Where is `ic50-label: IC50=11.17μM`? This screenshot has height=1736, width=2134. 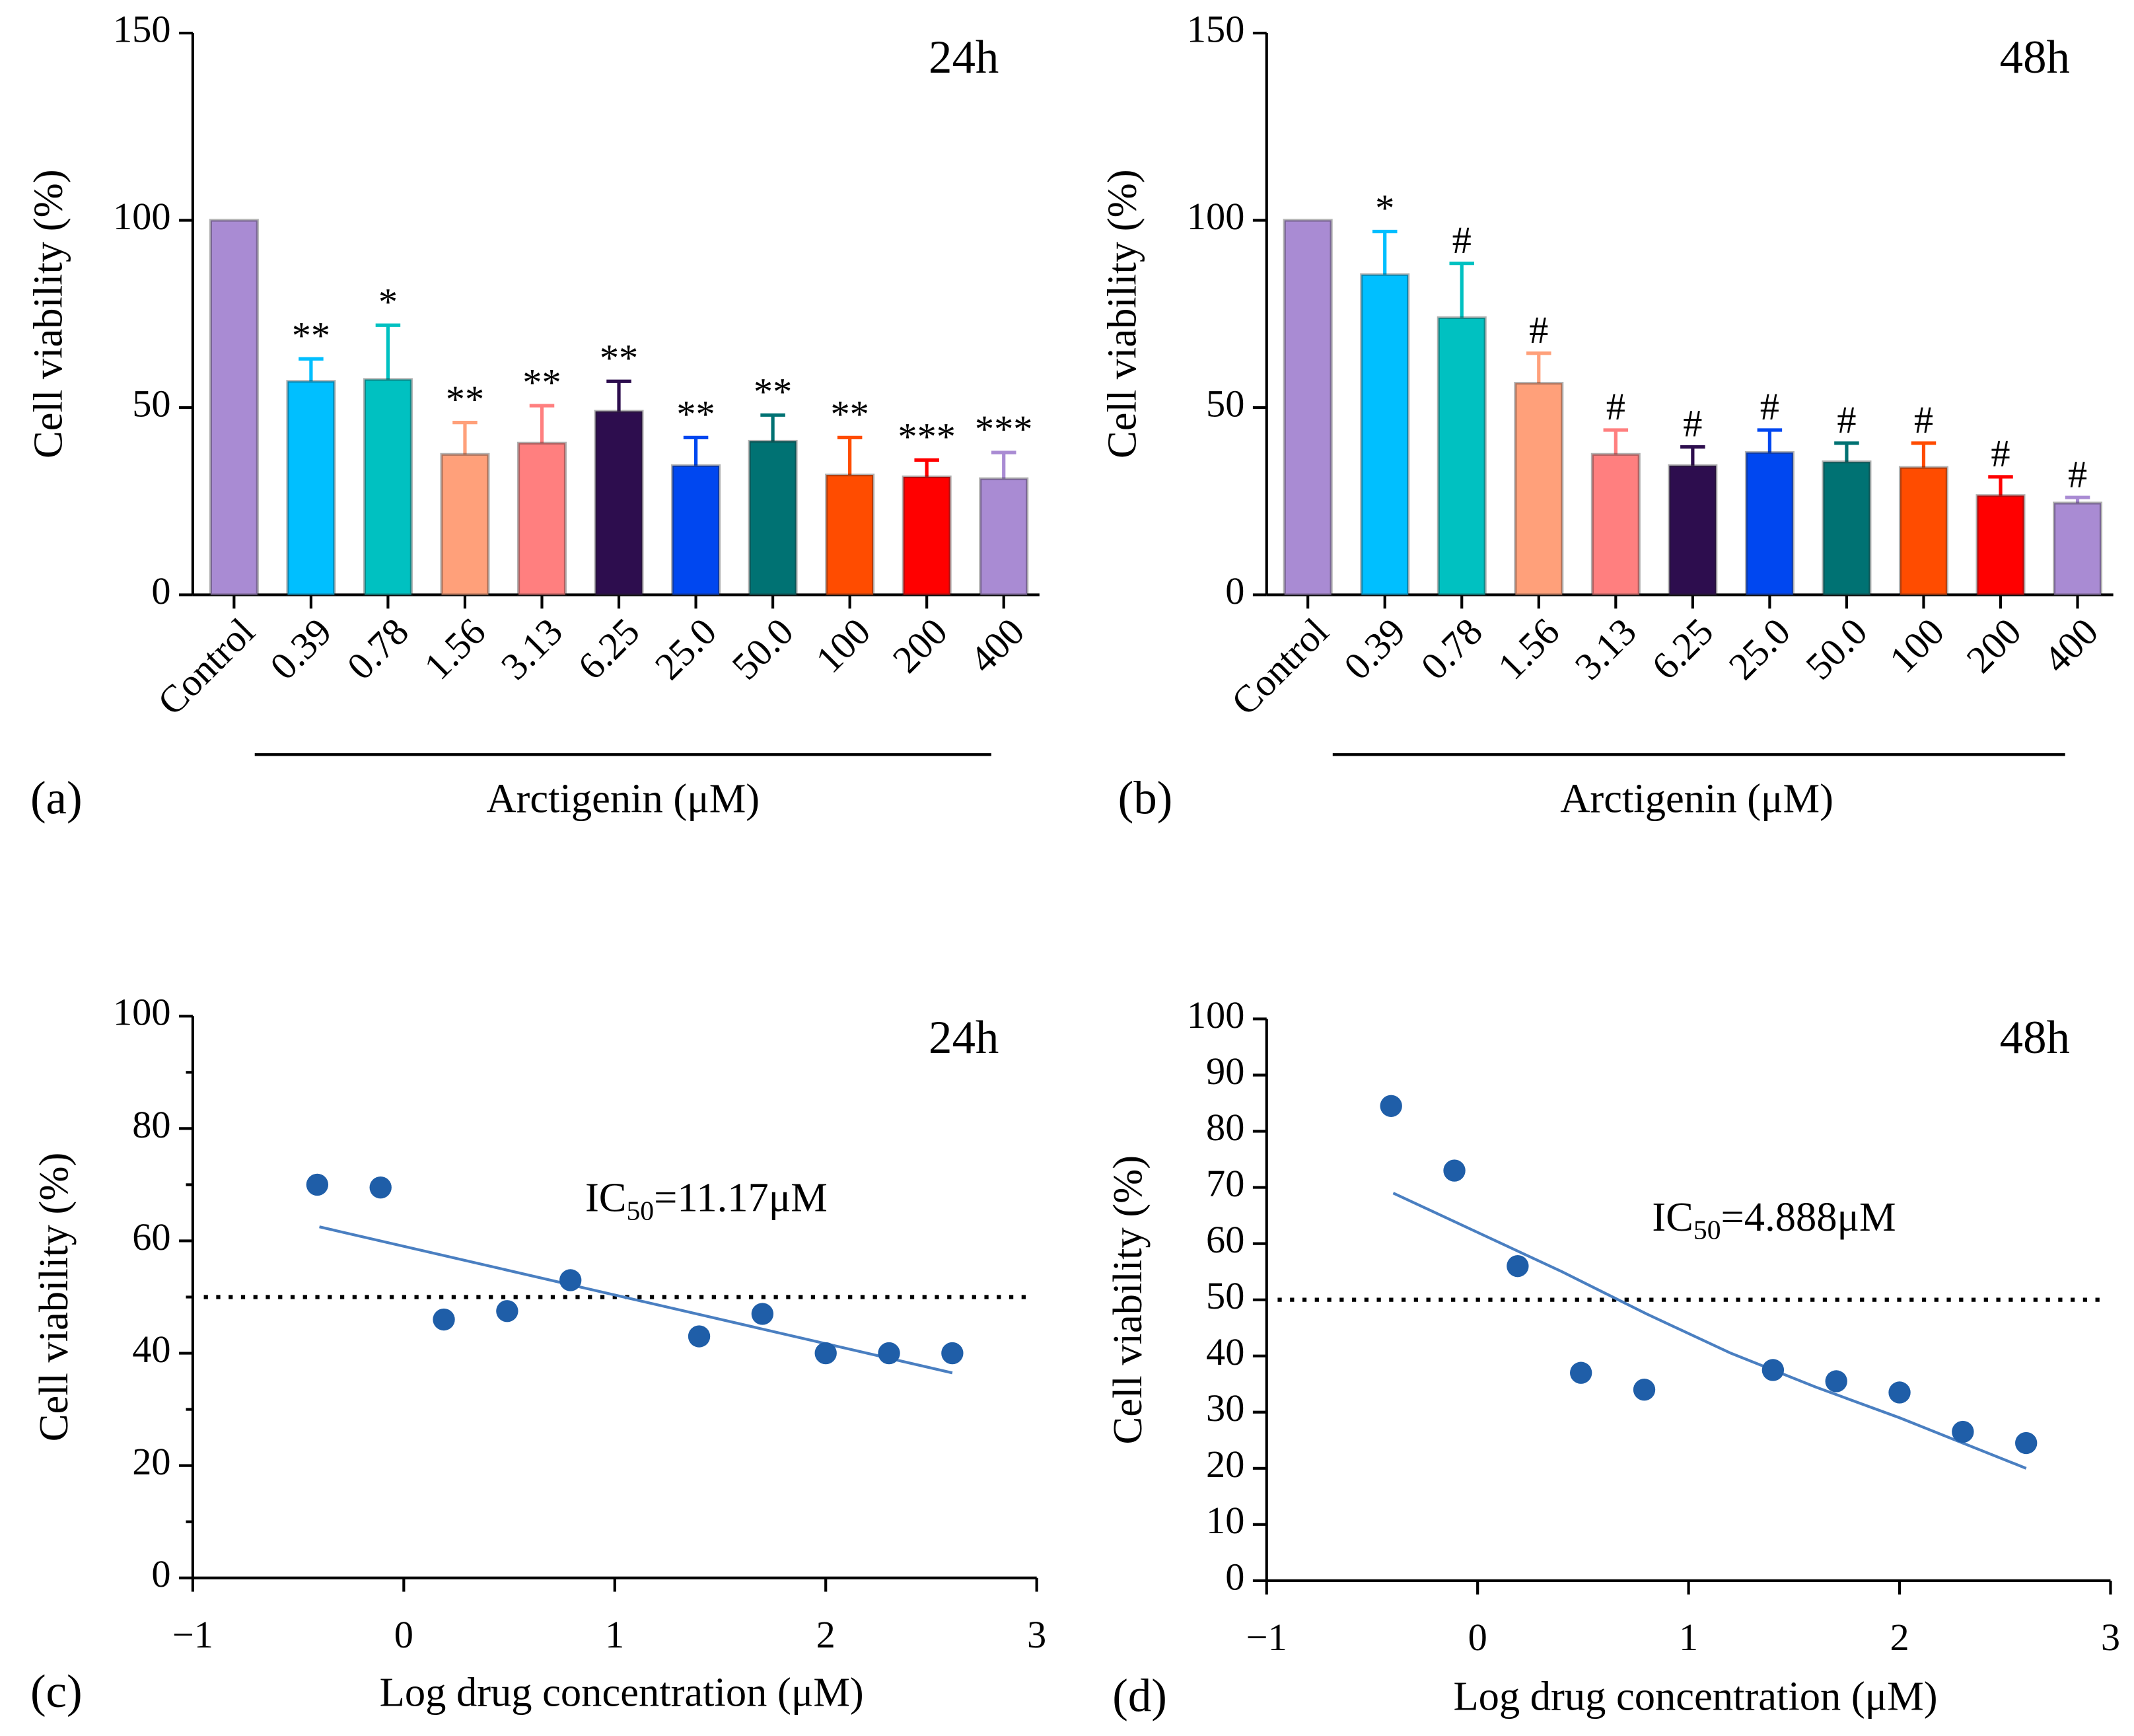
ic50-label: IC50=11.17μM is located at coordinates (706, 1200).